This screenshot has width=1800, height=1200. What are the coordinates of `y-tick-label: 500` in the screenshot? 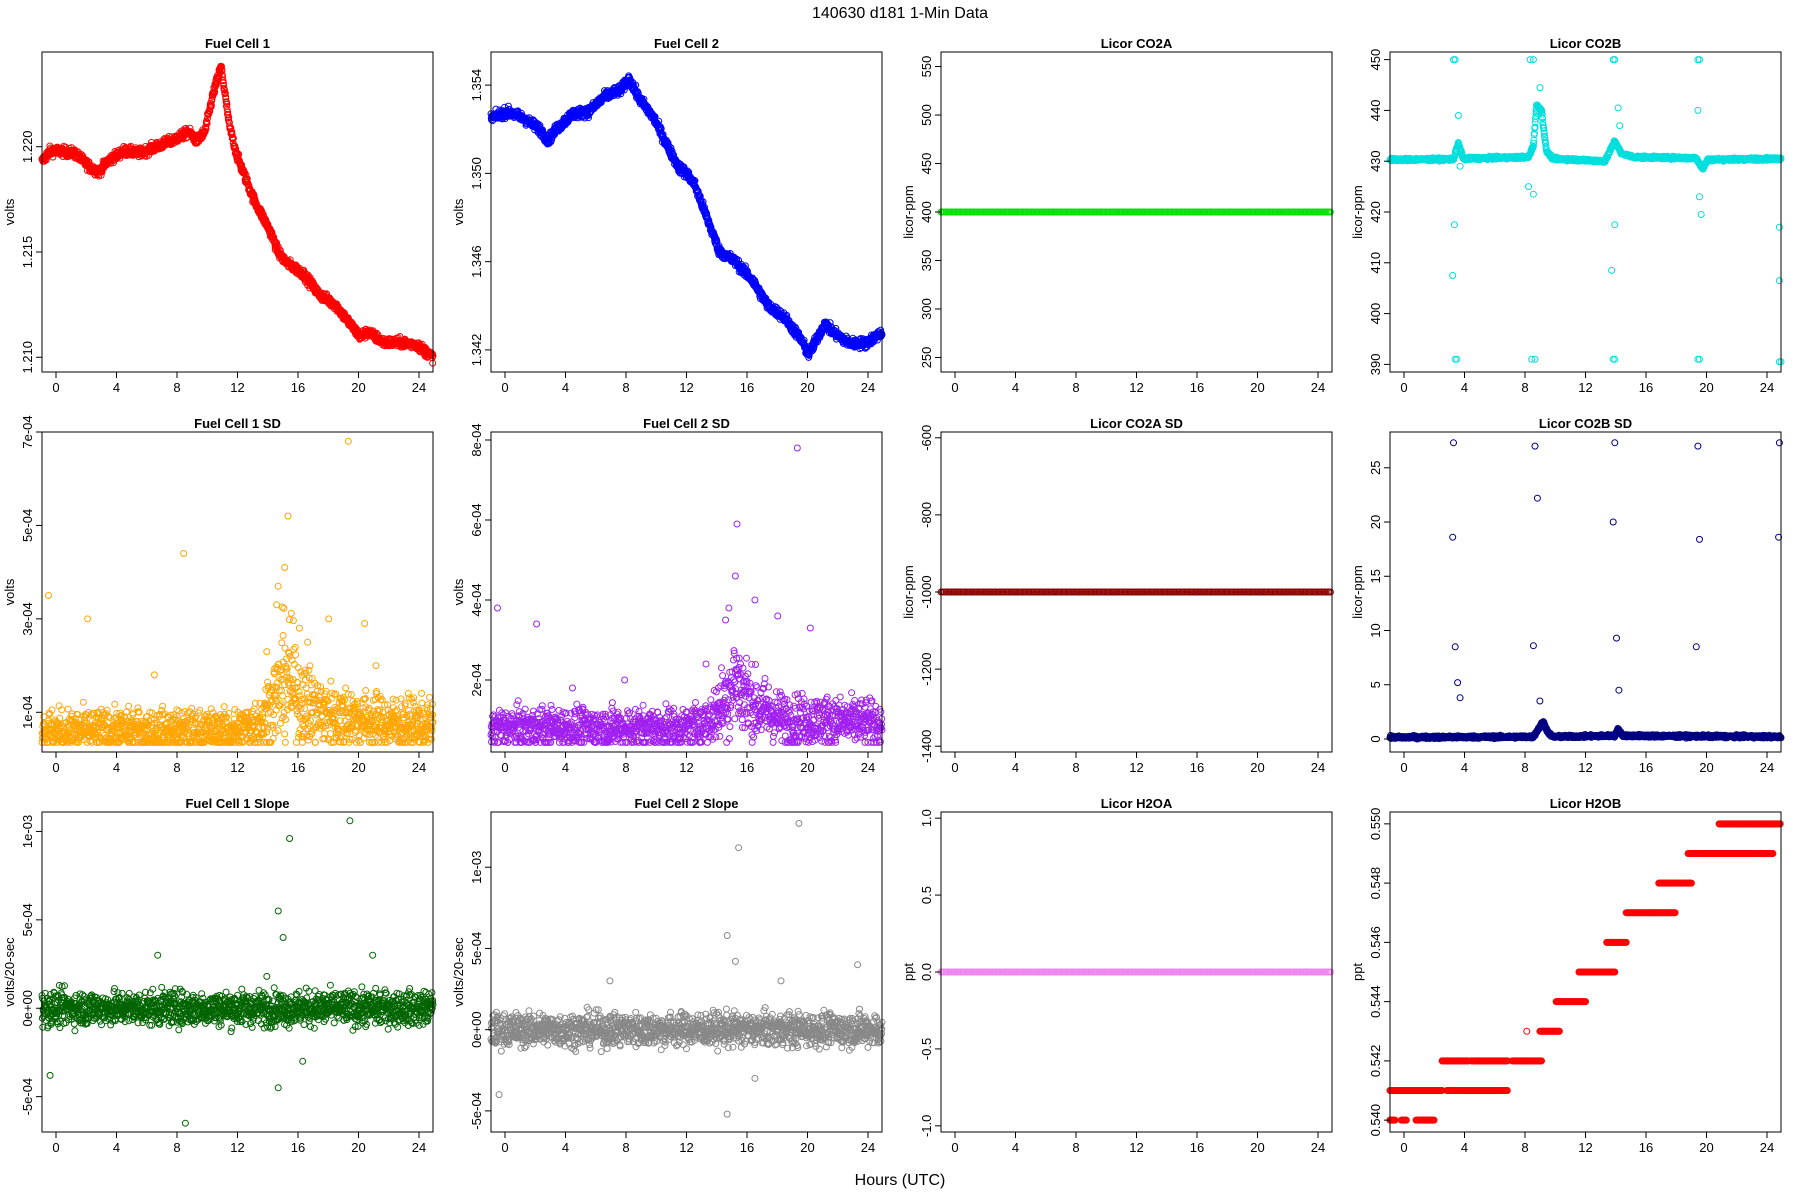 It's located at (926, 115).